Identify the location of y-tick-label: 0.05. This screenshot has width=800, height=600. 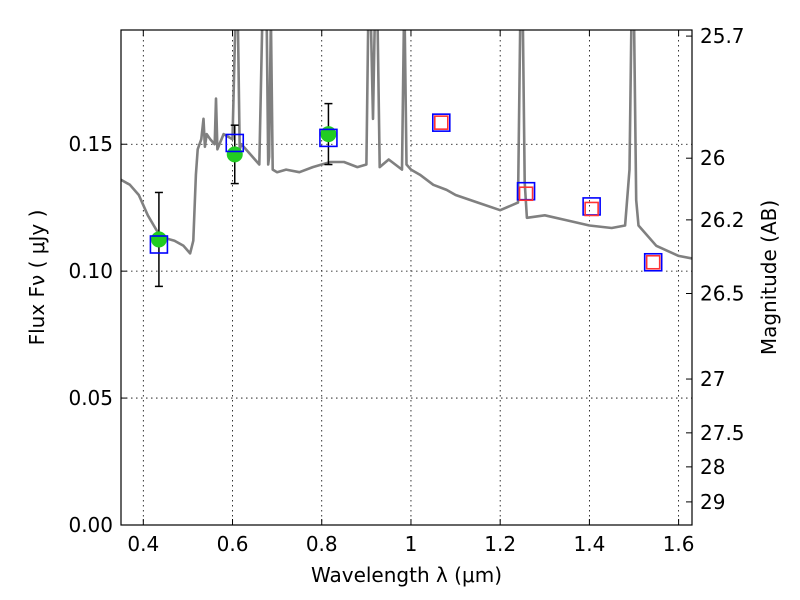
(90, 398).